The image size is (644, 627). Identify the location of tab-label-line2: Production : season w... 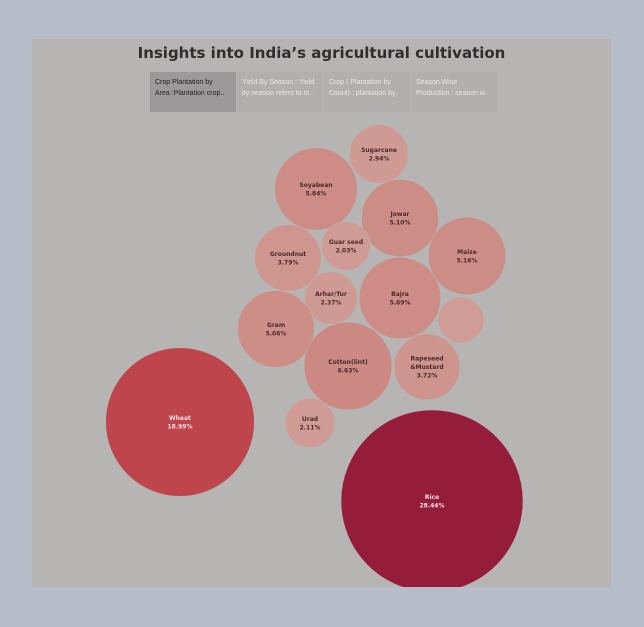
(452, 93).